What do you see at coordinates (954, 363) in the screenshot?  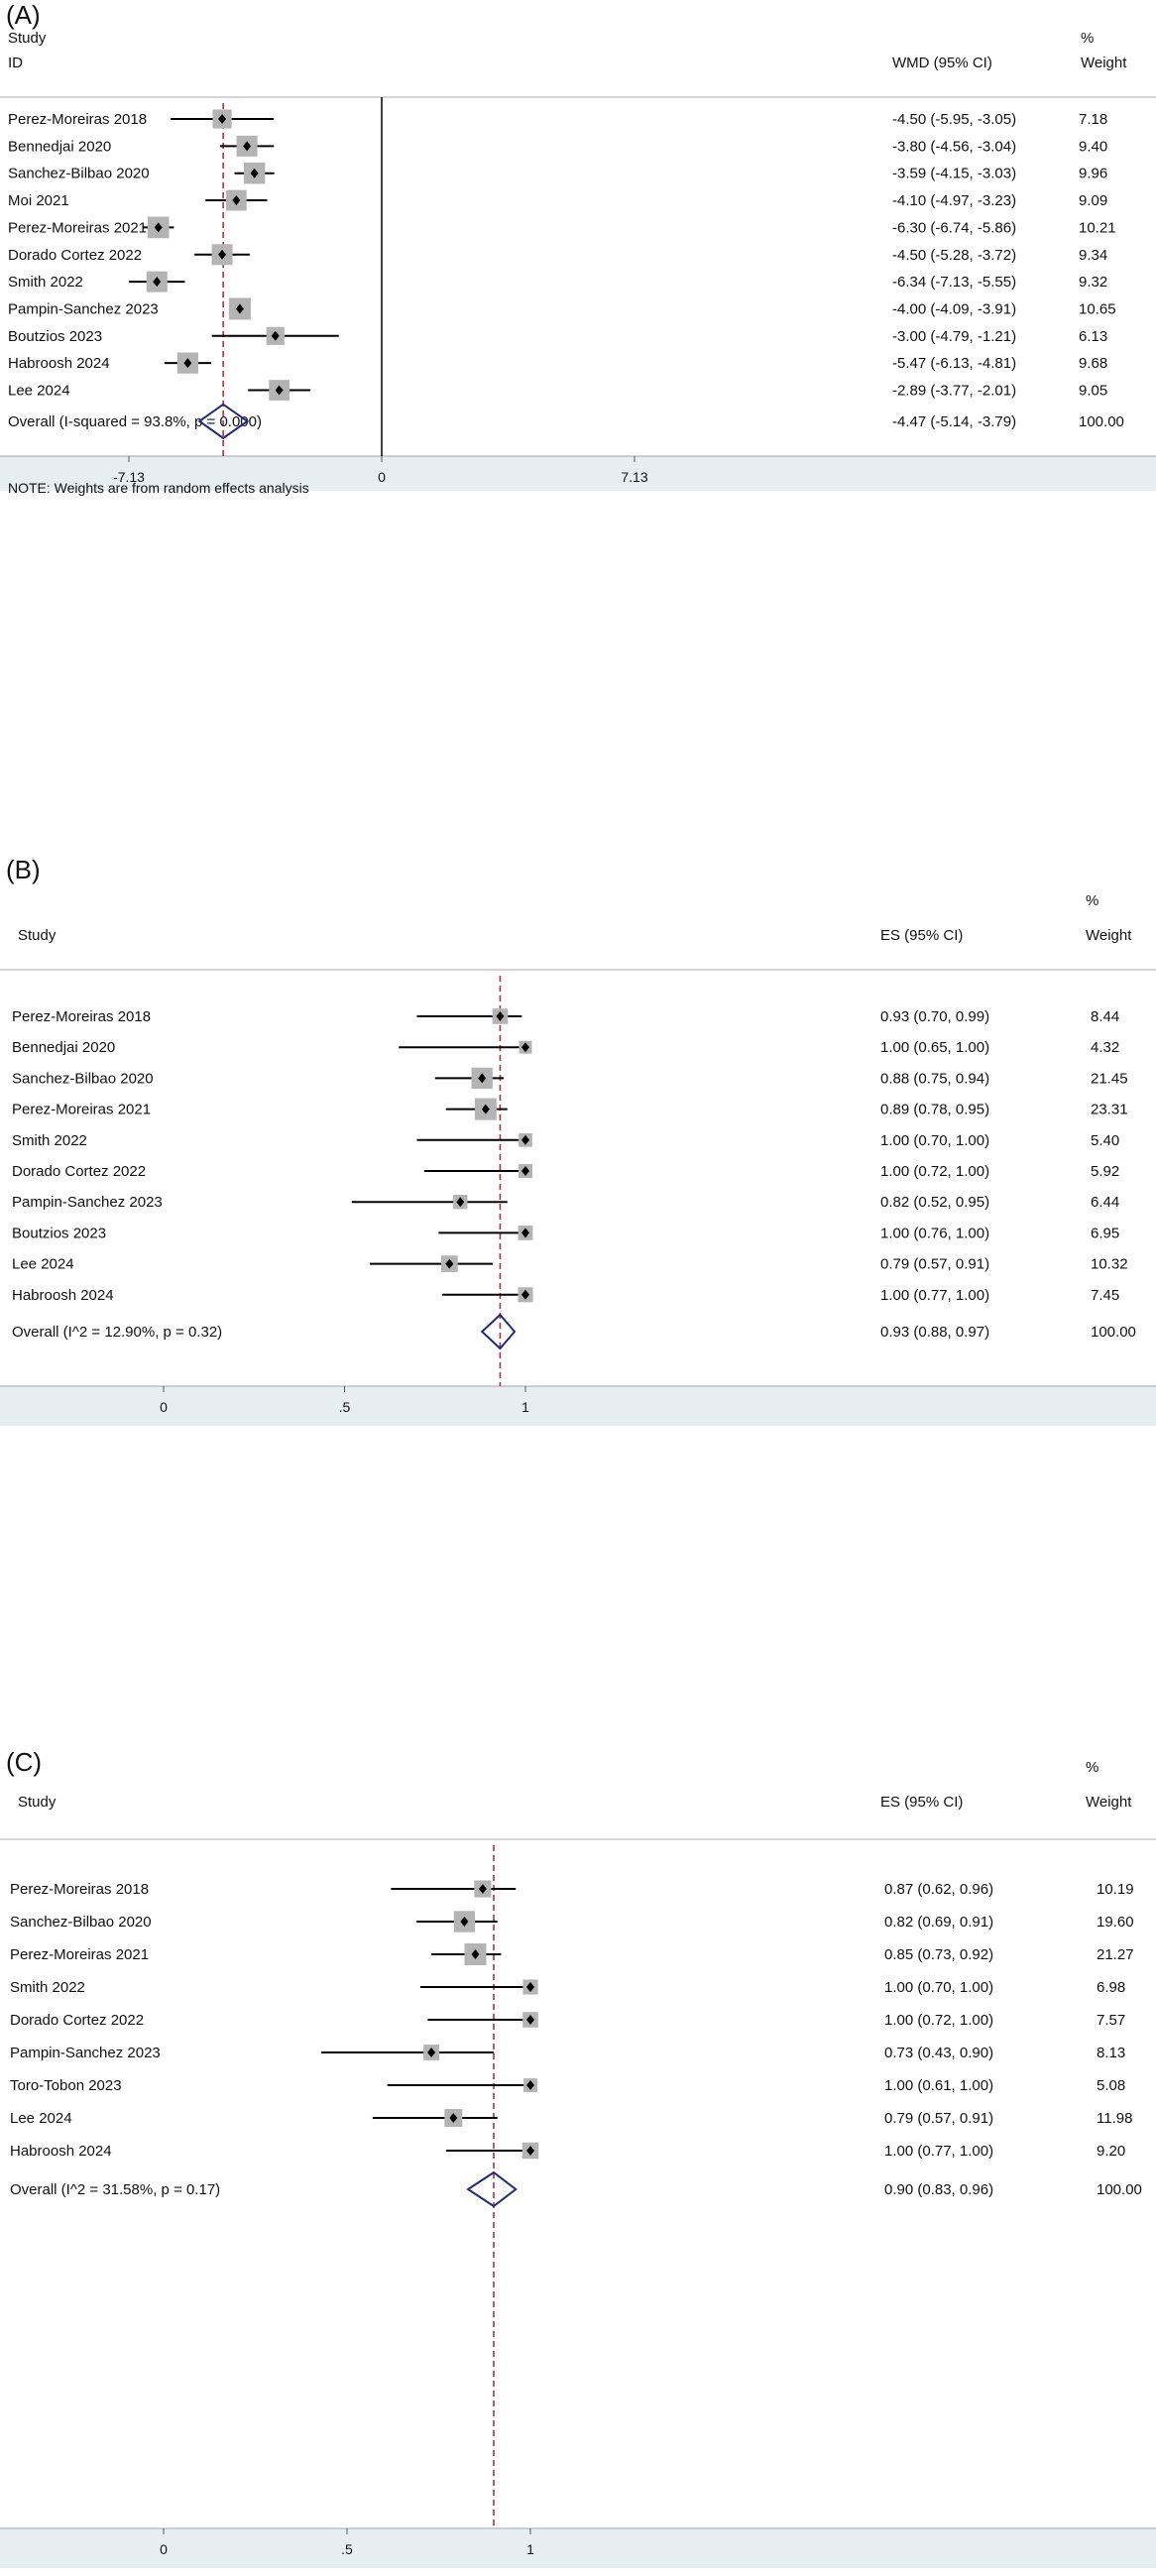 I see `effect-ci-value: -5.47 (-6.13, -4.81)` at bounding box center [954, 363].